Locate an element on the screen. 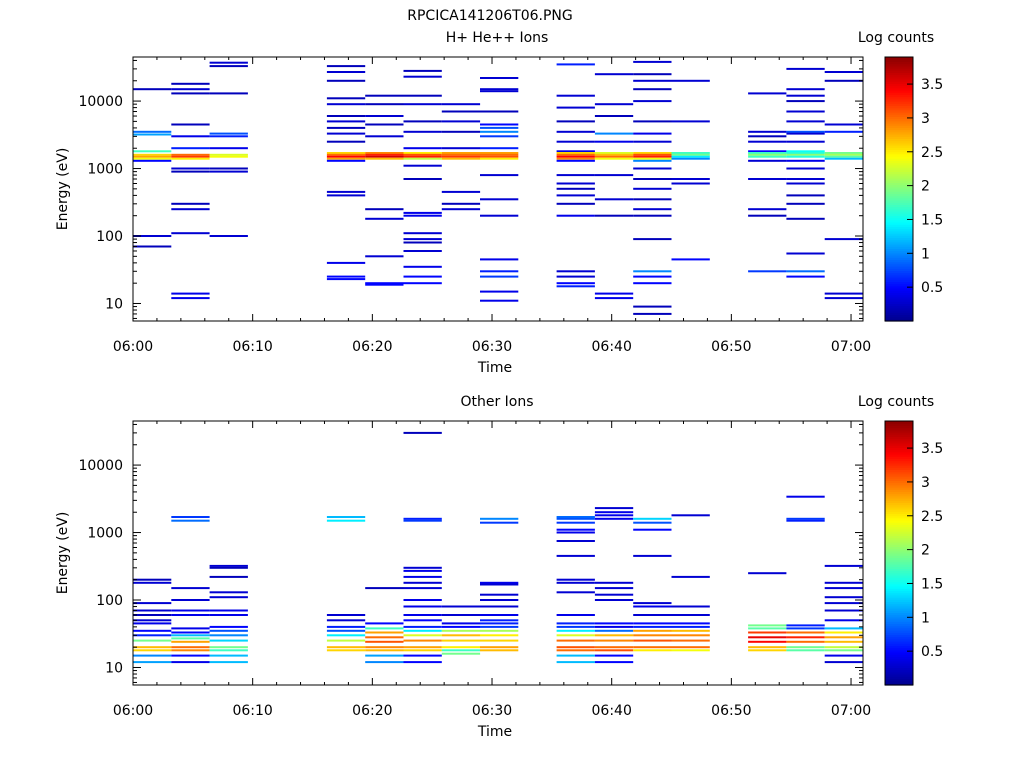  colorbar-tick-label: 1 is located at coordinates (925, 618).